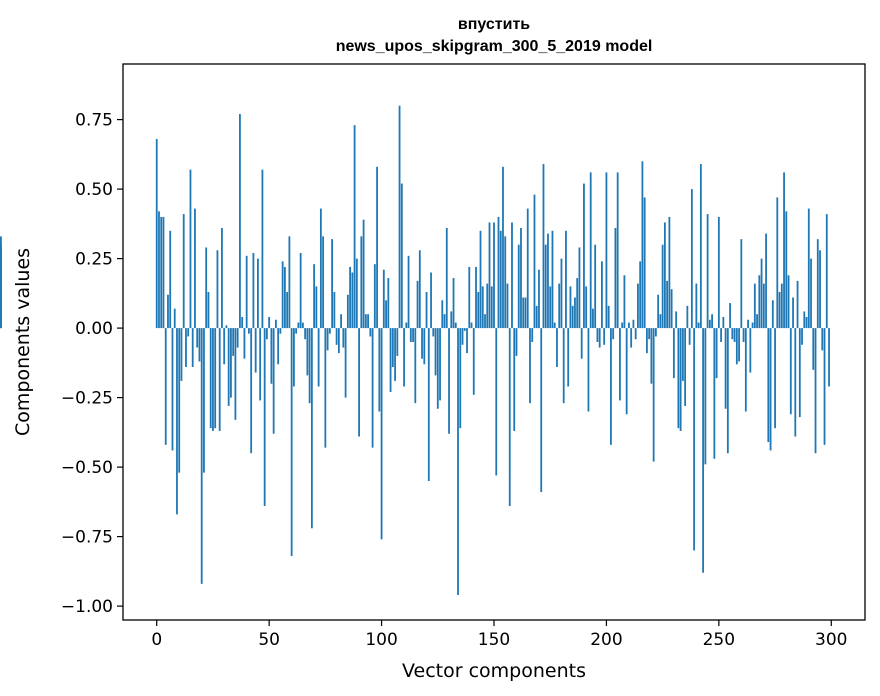  What do you see at coordinates (87, 468) in the screenshot?
I see `y-tick-label: −0.50` at bounding box center [87, 468].